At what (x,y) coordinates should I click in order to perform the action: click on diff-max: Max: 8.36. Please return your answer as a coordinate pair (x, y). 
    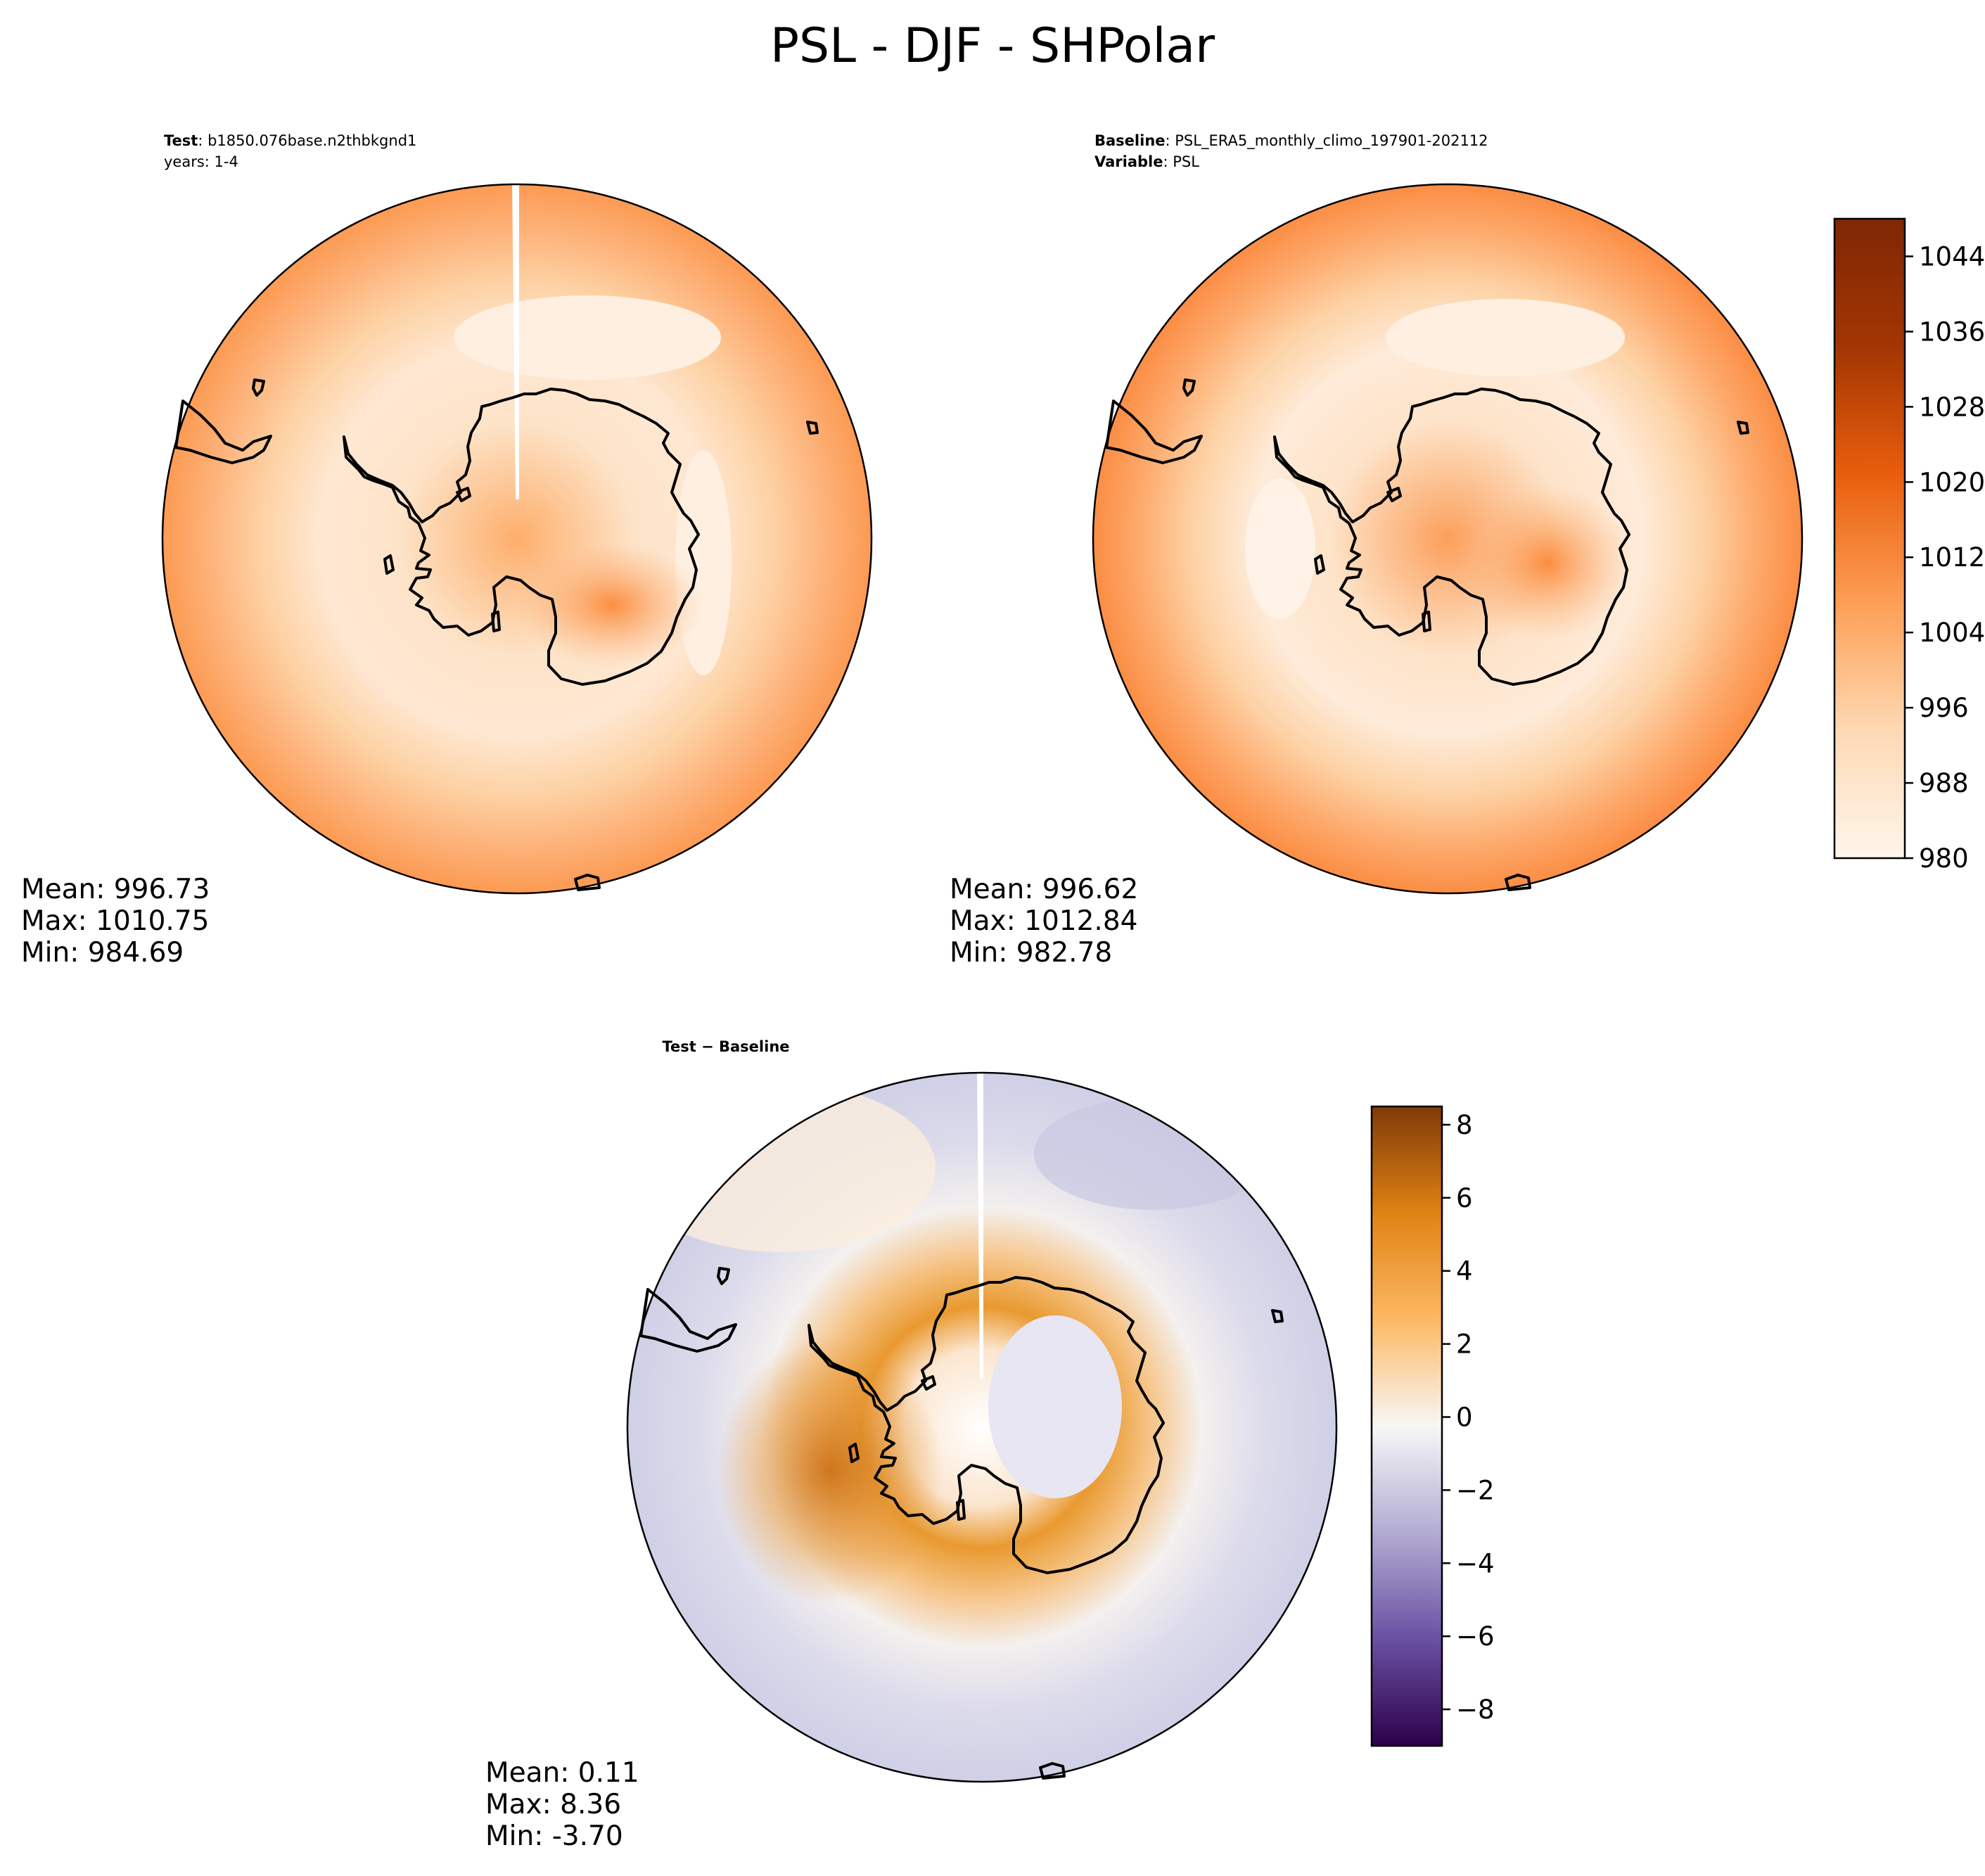
    Looking at the image, I should click on (553, 1804).